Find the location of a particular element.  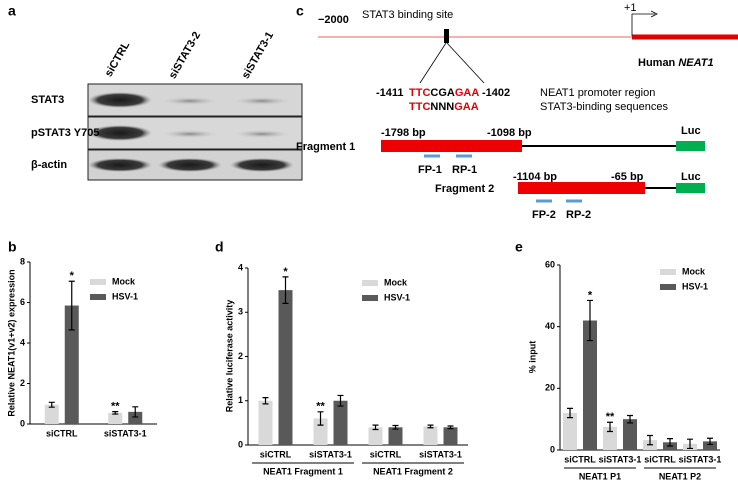

fragment-end: -65 bp is located at coordinates (627, 177).